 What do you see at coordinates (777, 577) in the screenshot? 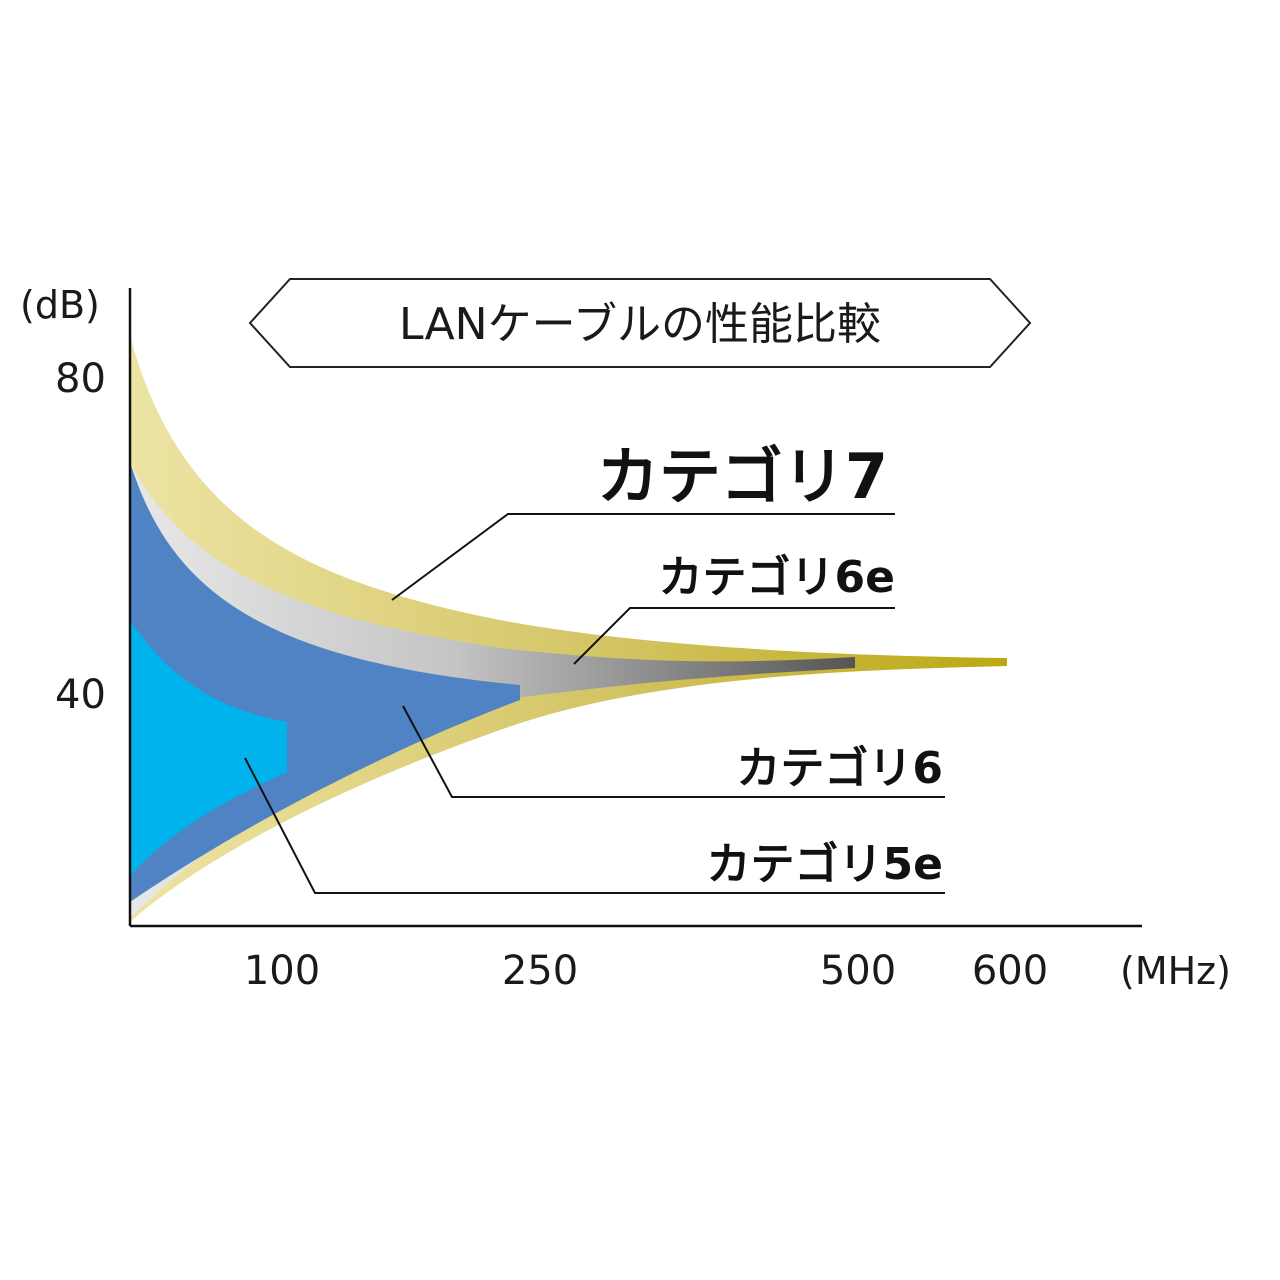
I see `label-category6e: カテゴリ6e` at bounding box center [777, 577].